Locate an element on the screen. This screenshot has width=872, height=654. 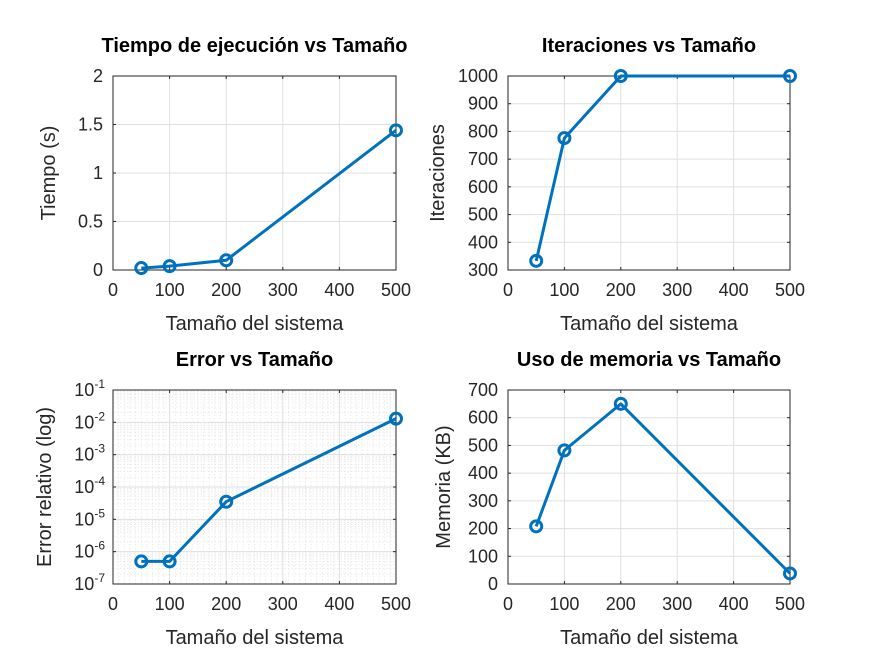
y-tick-label: 900 is located at coordinates (483, 104).